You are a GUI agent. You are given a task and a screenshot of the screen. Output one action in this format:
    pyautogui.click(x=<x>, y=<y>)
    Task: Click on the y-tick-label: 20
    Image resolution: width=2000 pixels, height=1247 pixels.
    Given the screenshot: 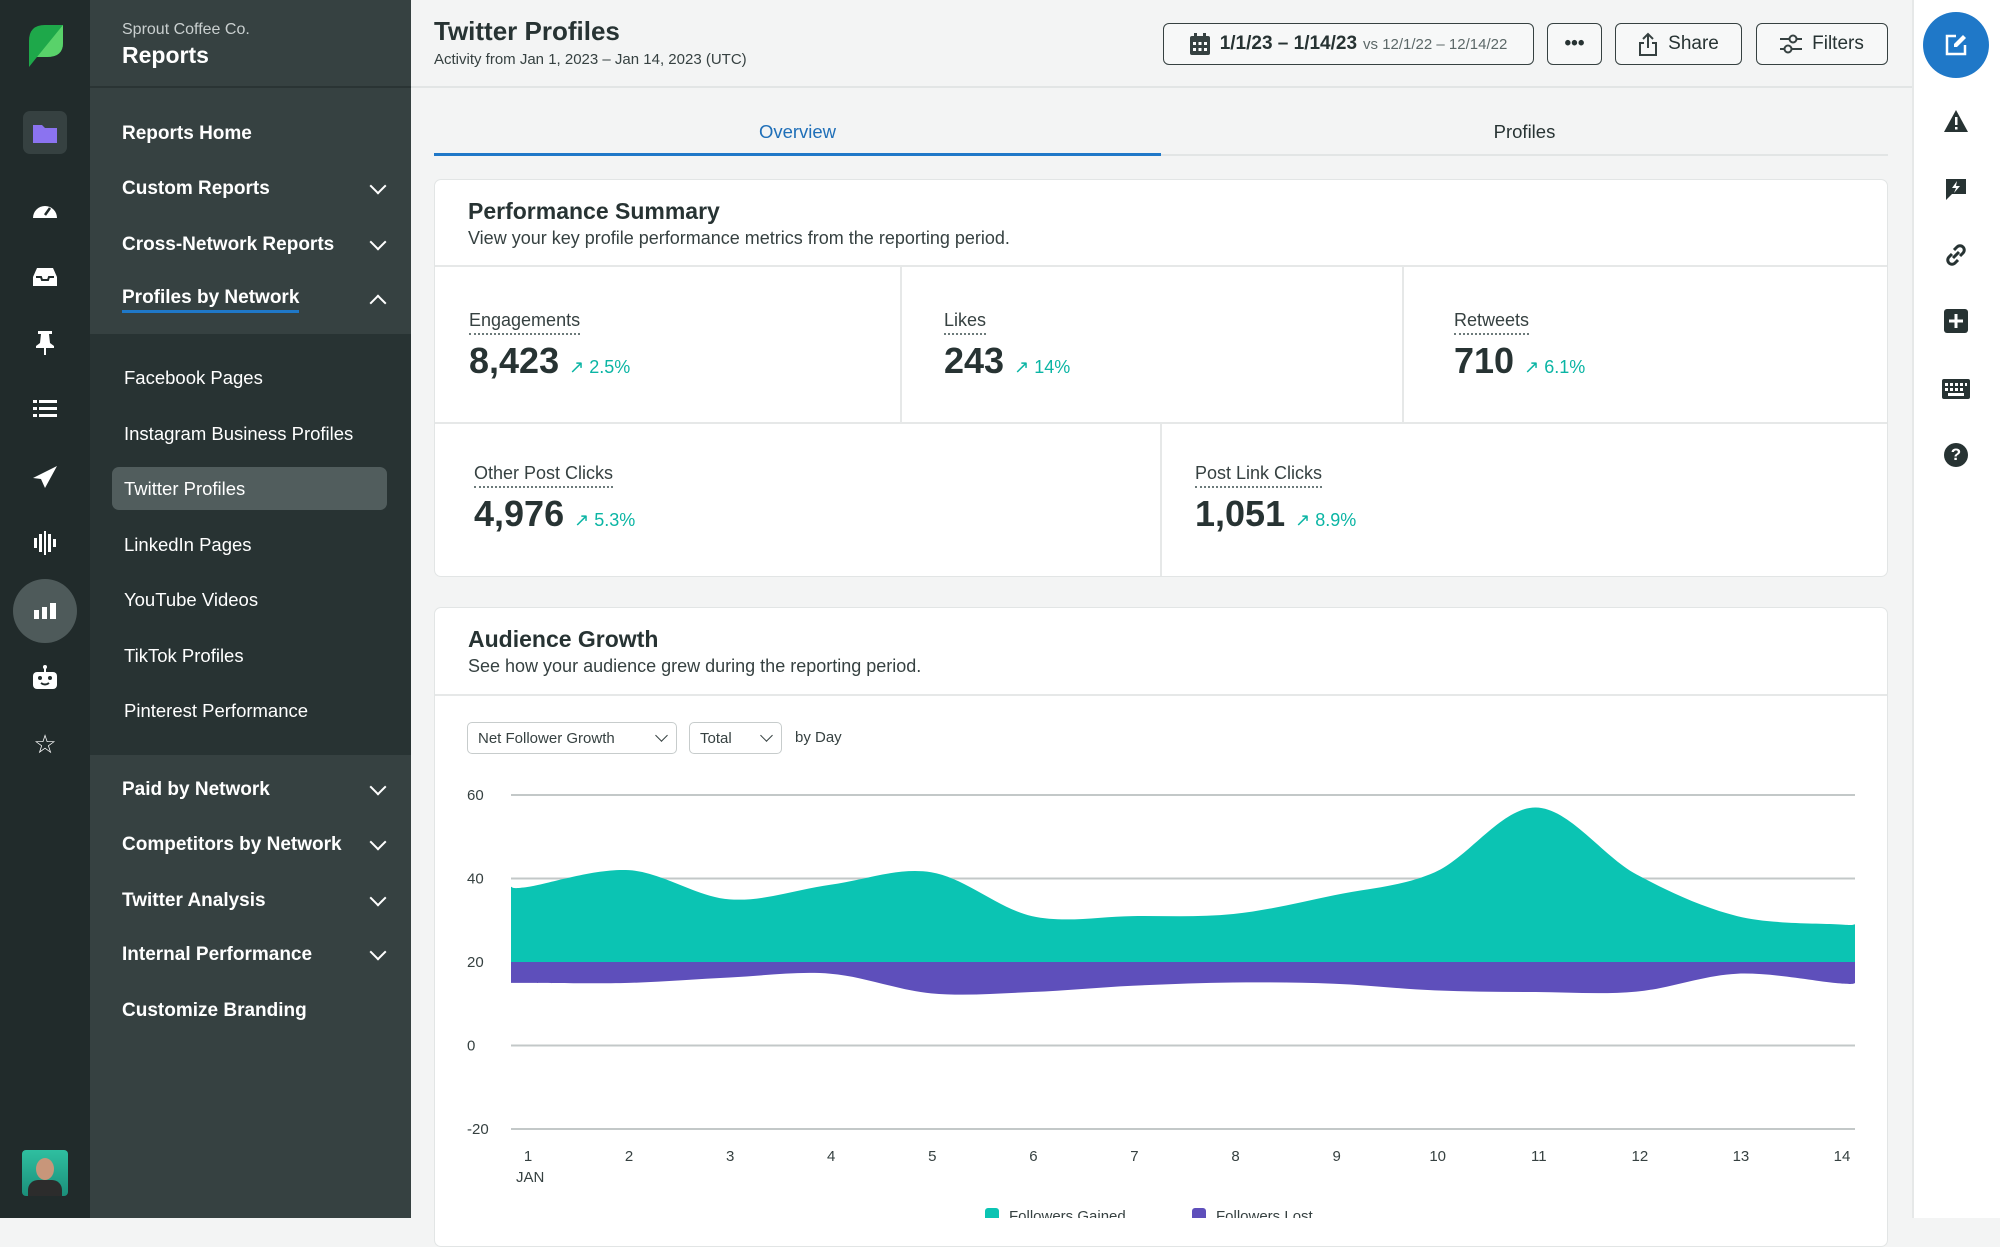 What is the action you would take?
    pyautogui.click(x=475, y=962)
    